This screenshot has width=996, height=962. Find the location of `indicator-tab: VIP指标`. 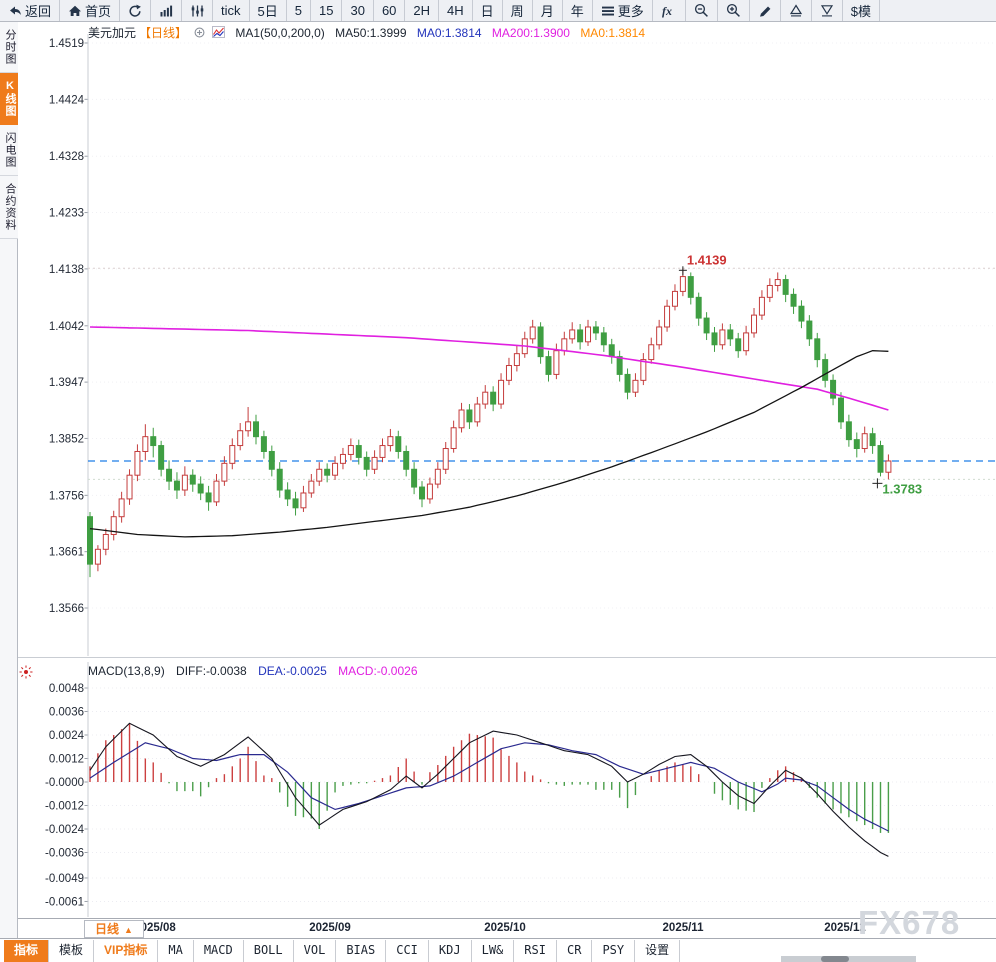

indicator-tab: VIP指标 is located at coordinates (126, 951).